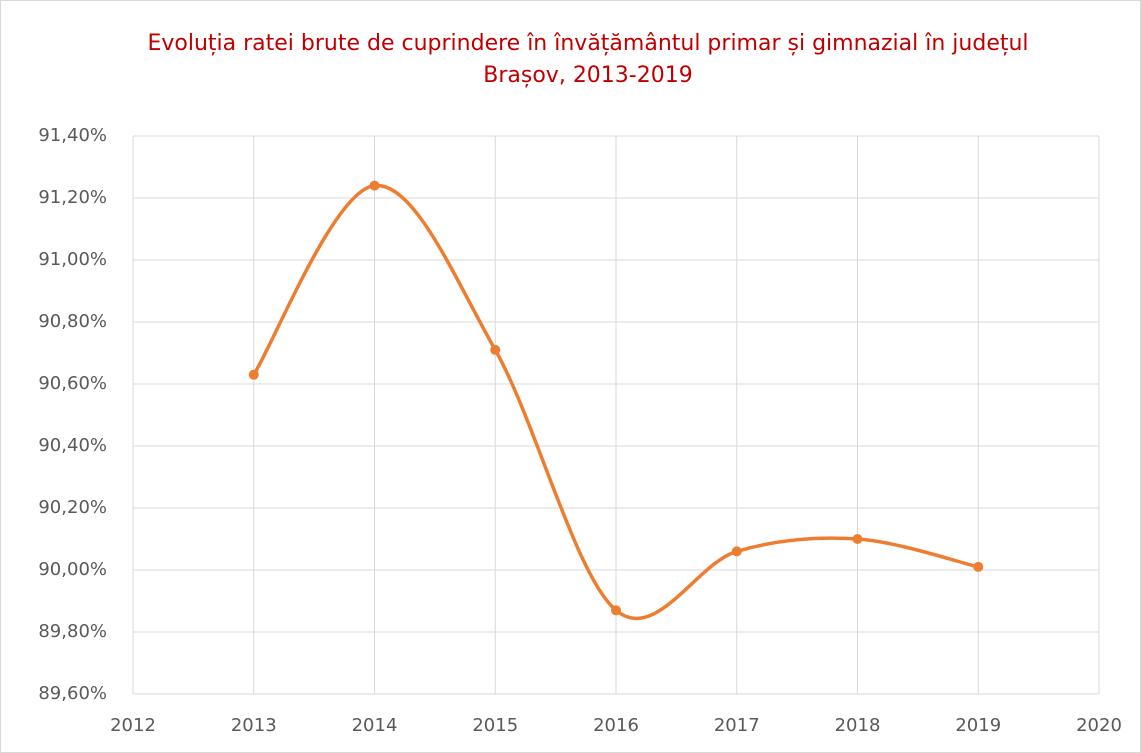  What do you see at coordinates (72, 631) in the screenshot?
I see `y-tick-label: 89,80%` at bounding box center [72, 631].